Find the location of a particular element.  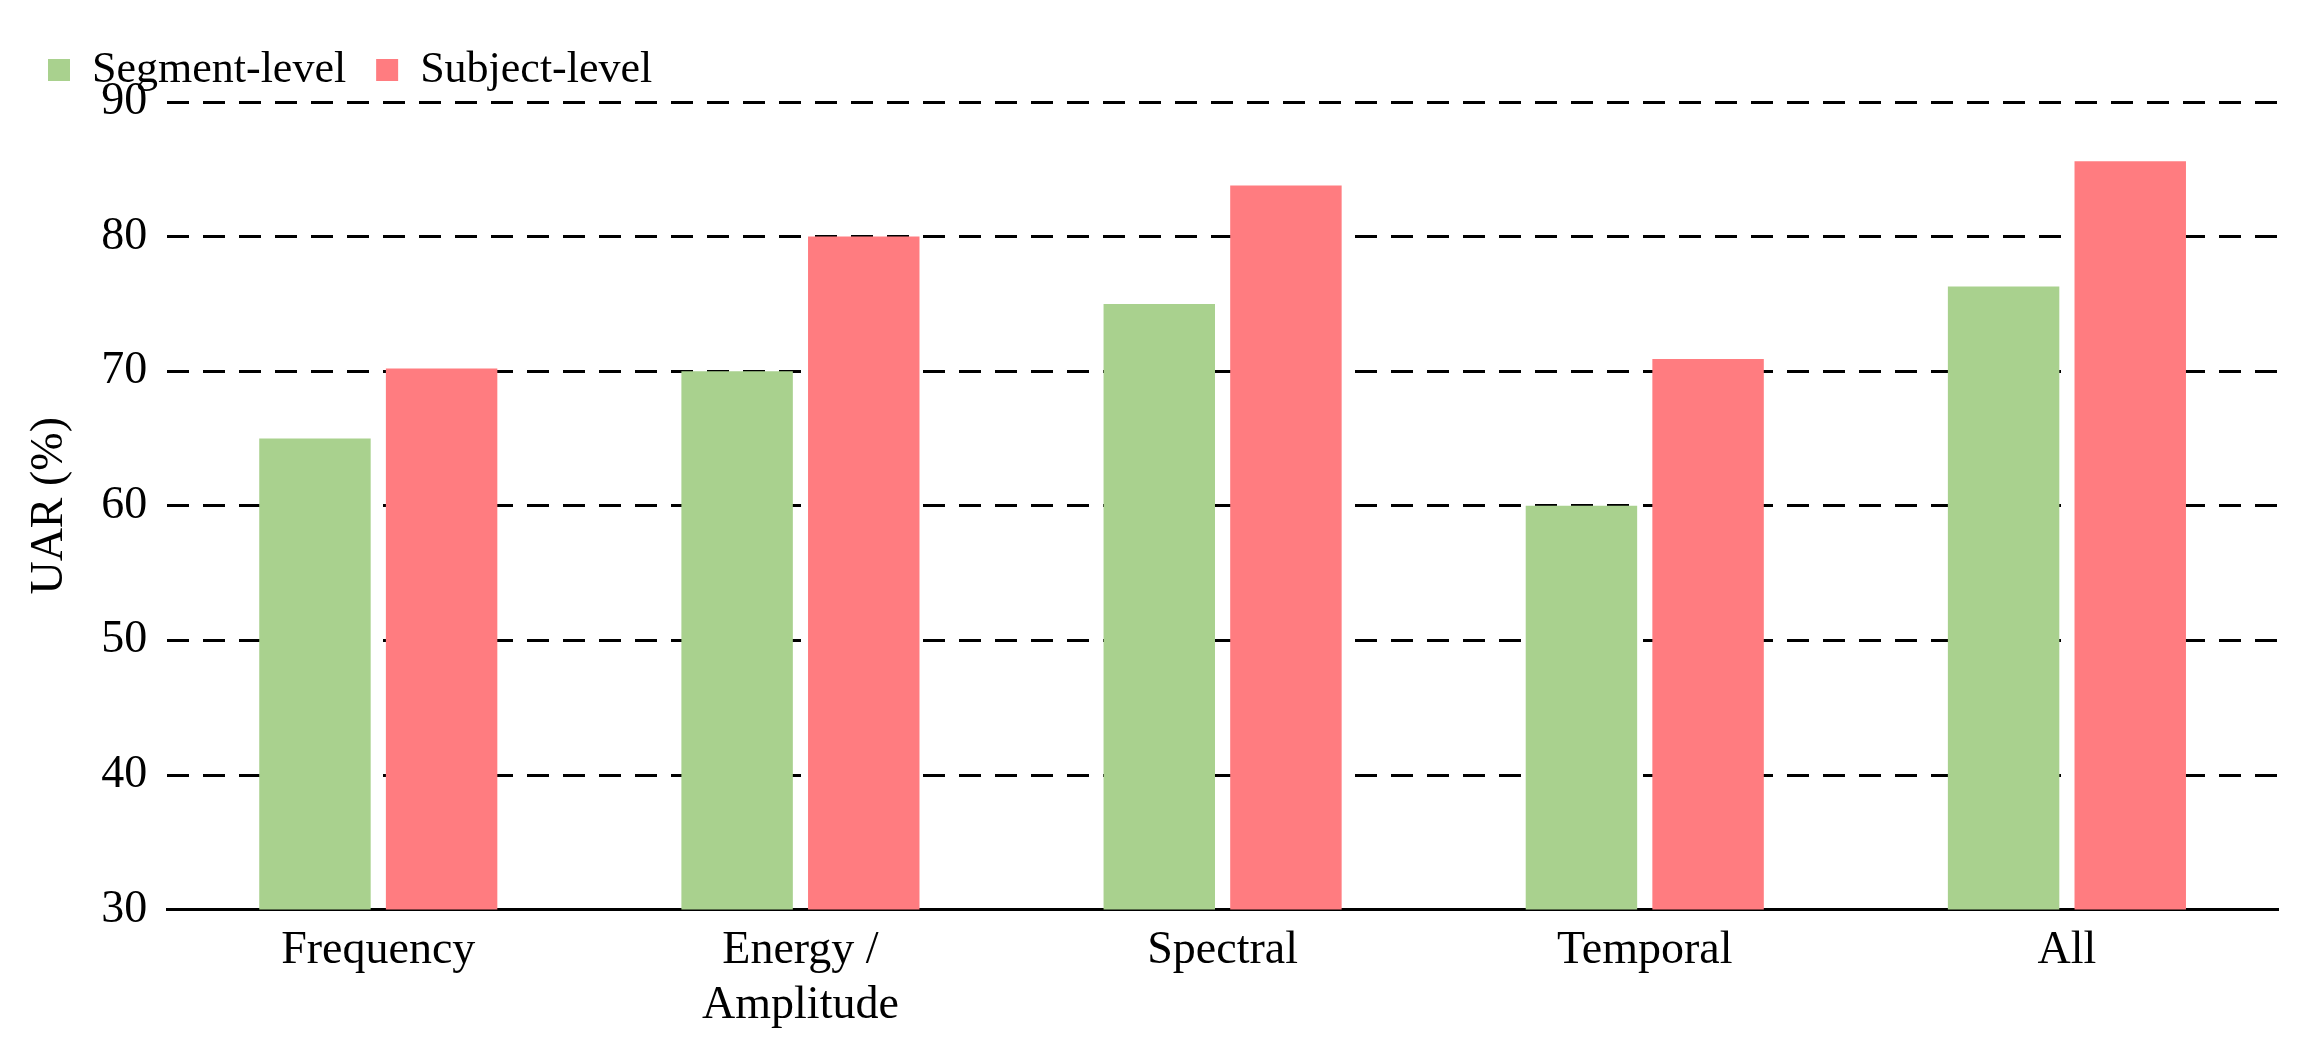

x-tick-label: Energy / Amplitude is located at coordinates (800, 975).